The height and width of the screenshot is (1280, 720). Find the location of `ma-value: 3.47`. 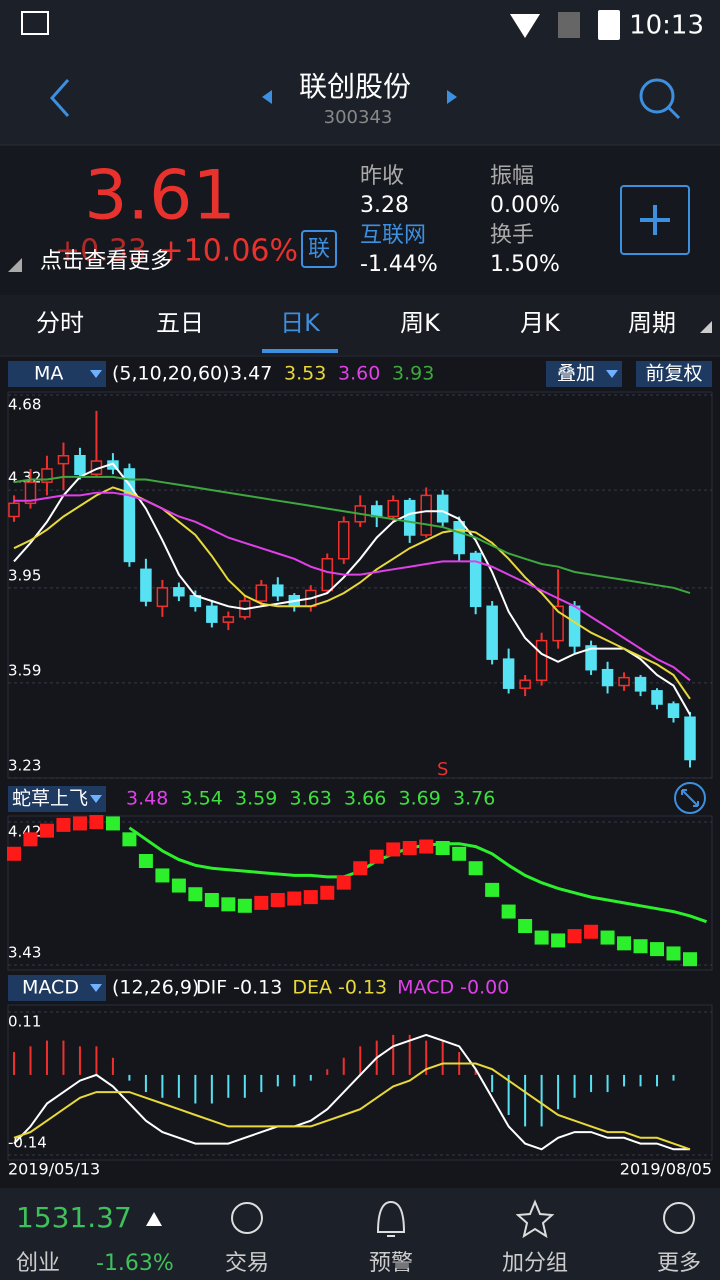

ma-value: 3.47 is located at coordinates (251, 374).